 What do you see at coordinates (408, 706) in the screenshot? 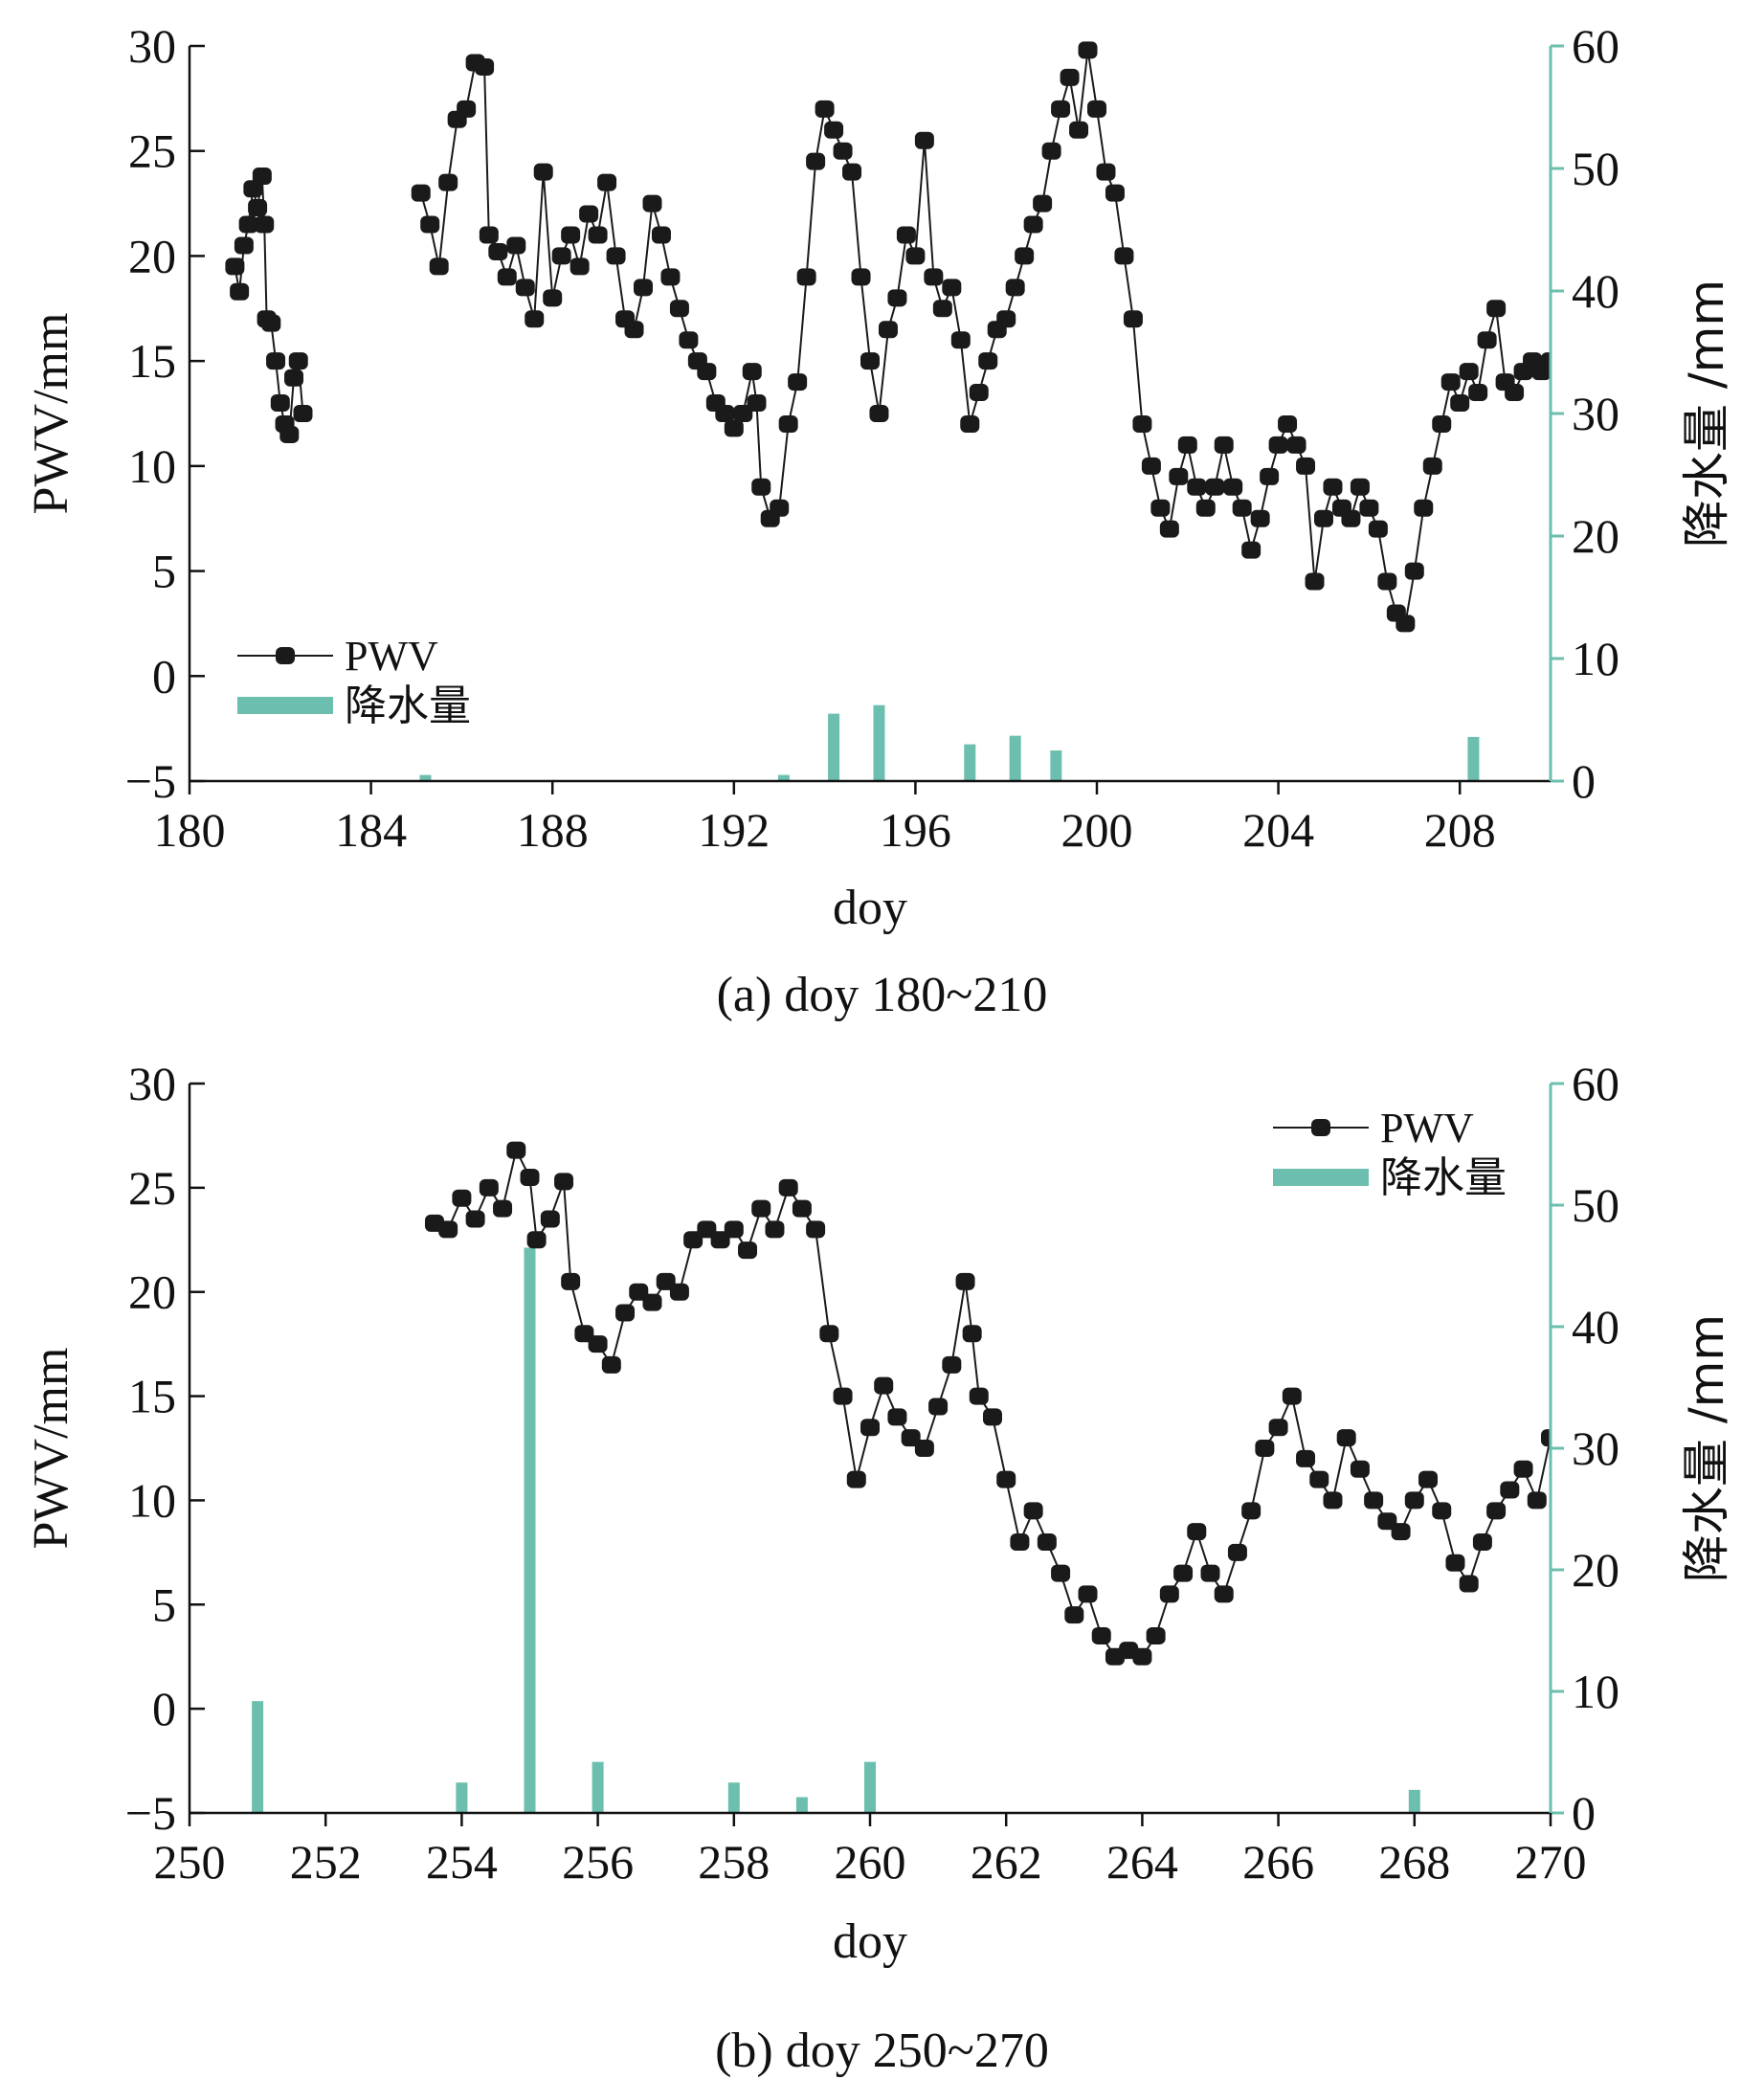
I see `legend-rain-label: 降水量` at bounding box center [408, 706].